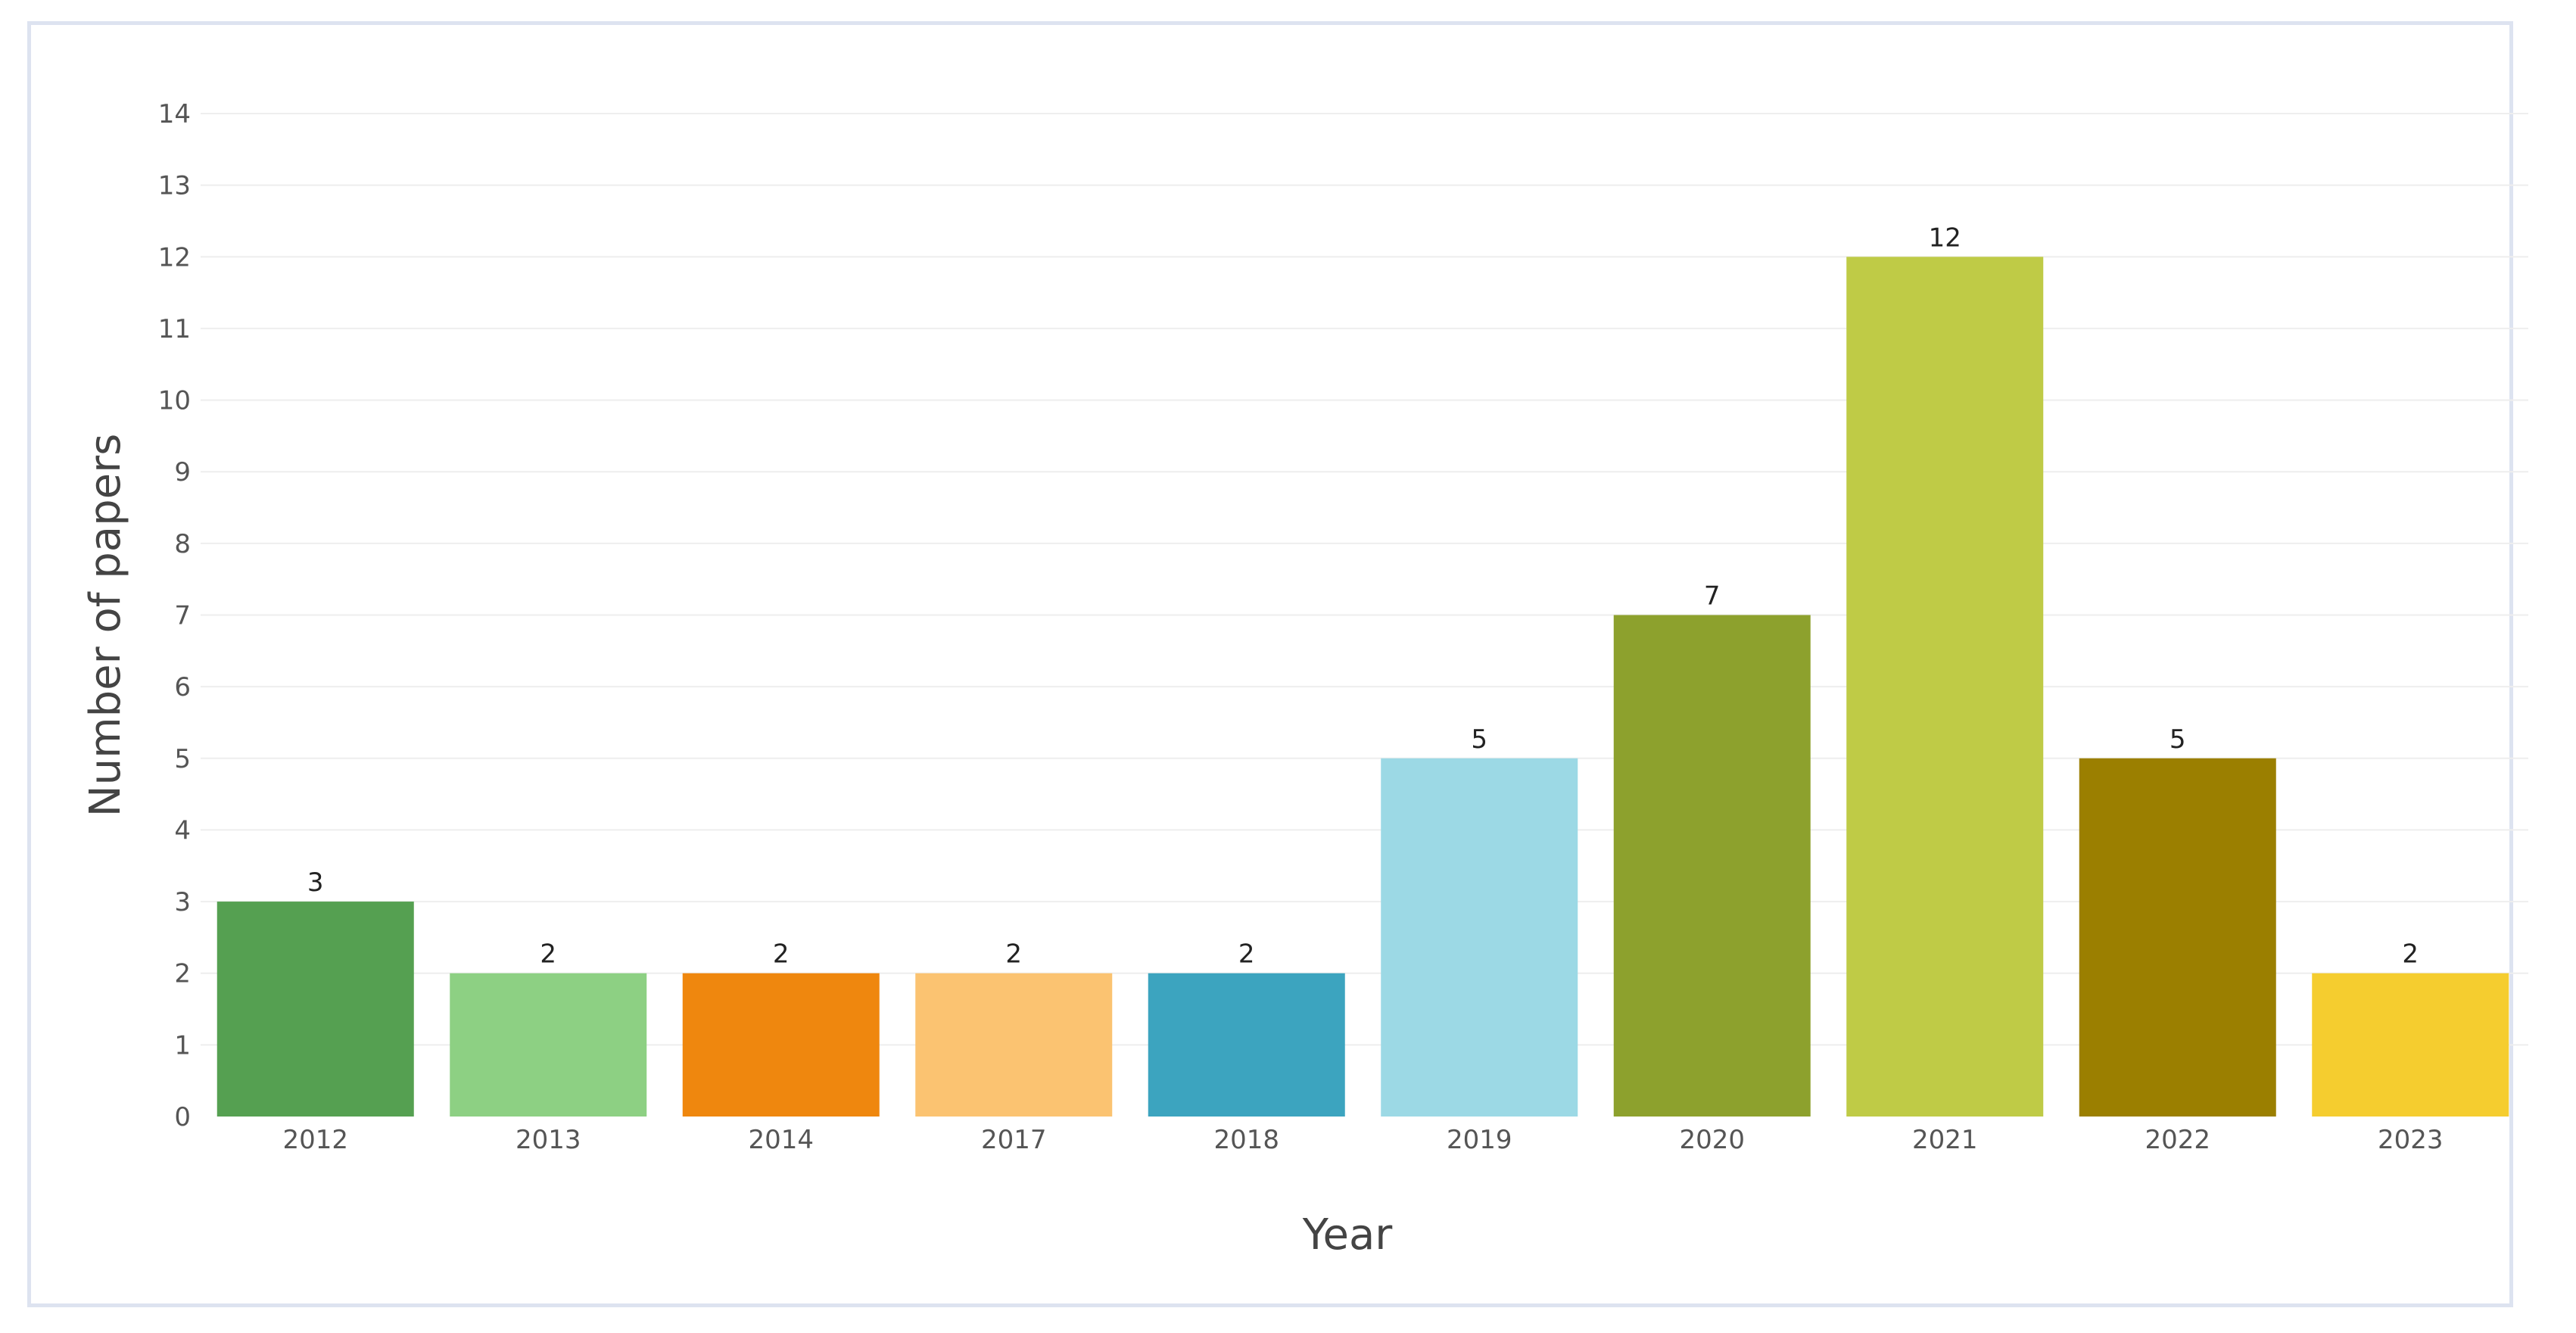 This screenshot has width=2576, height=1333. I want to click on x-tick-label: 2019, so click(1479, 1140).